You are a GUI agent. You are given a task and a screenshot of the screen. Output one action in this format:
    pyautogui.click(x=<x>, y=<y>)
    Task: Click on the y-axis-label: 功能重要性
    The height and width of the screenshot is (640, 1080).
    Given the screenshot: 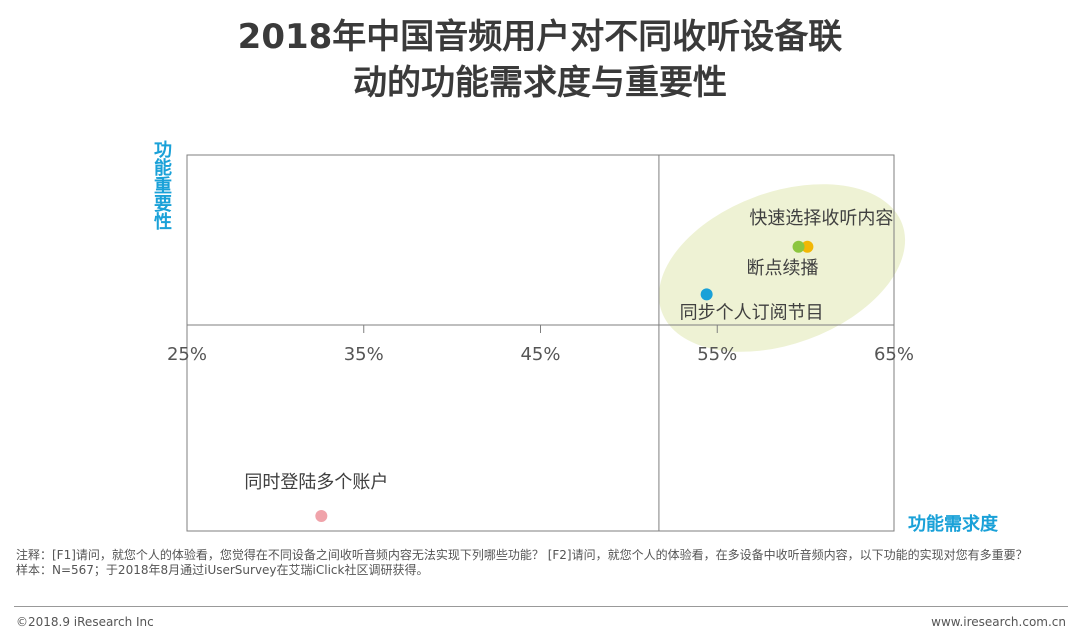 What is the action you would take?
    pyautogui.click(x=161, y=185)
    